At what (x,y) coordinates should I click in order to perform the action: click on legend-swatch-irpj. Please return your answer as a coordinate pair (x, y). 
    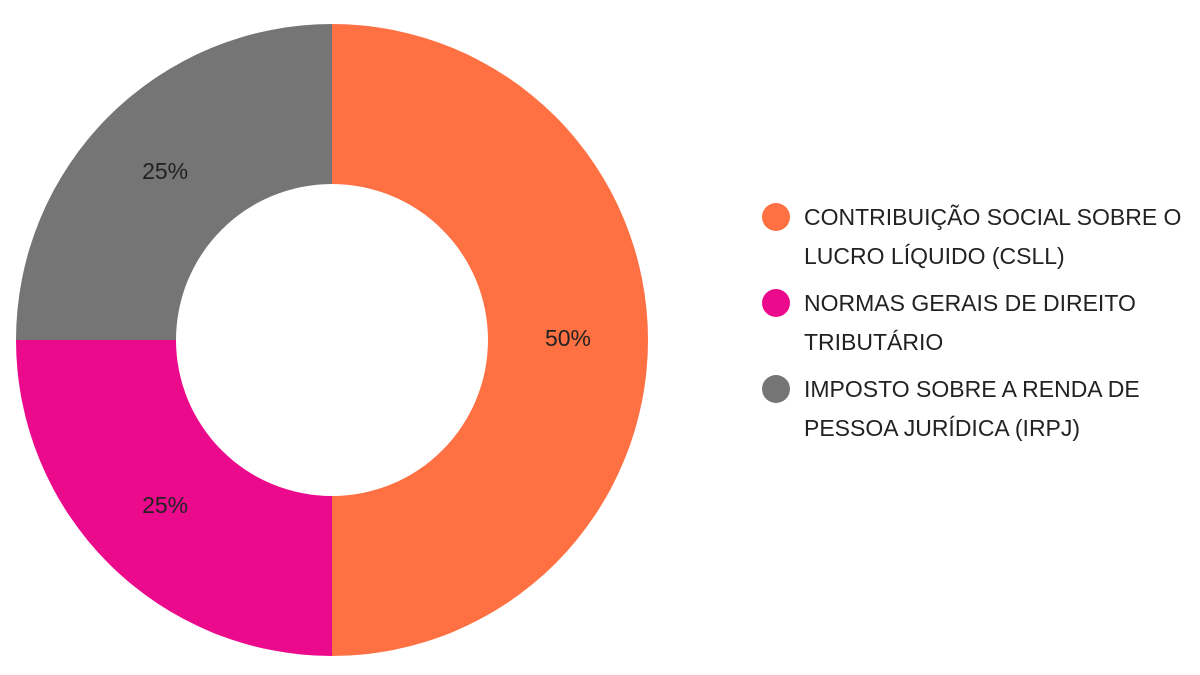
    Looking at the image, I should click on (776, 389).